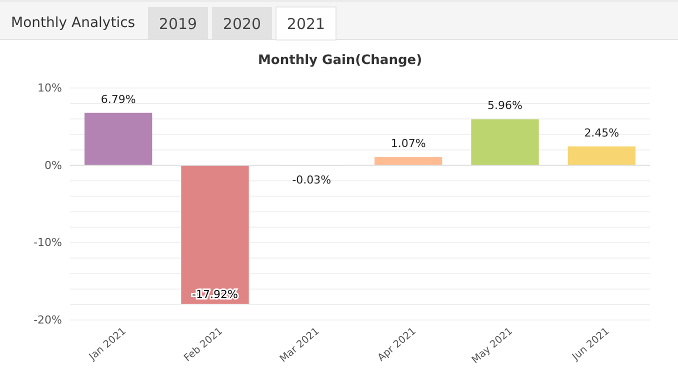  What do you see at coordinates (215, 294) in the screenshot?
I see `data-label: -17.92%` at bounding box center [215, 294].